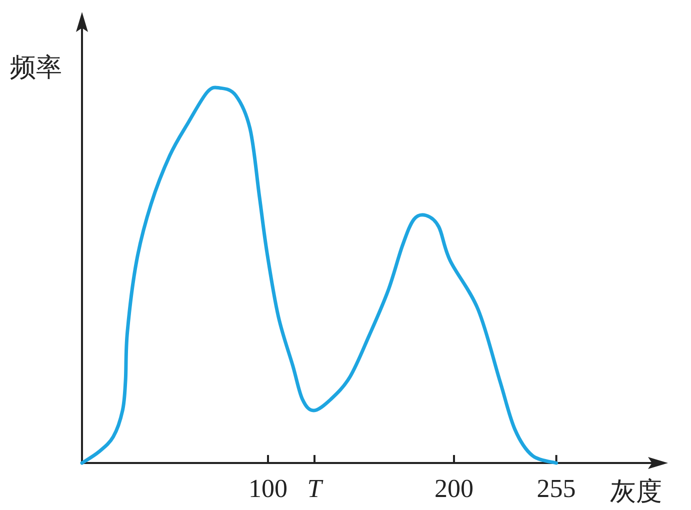 This screenshot has height=510, width=691. I want to click on x-tick-label: 100, so click(268, 488).